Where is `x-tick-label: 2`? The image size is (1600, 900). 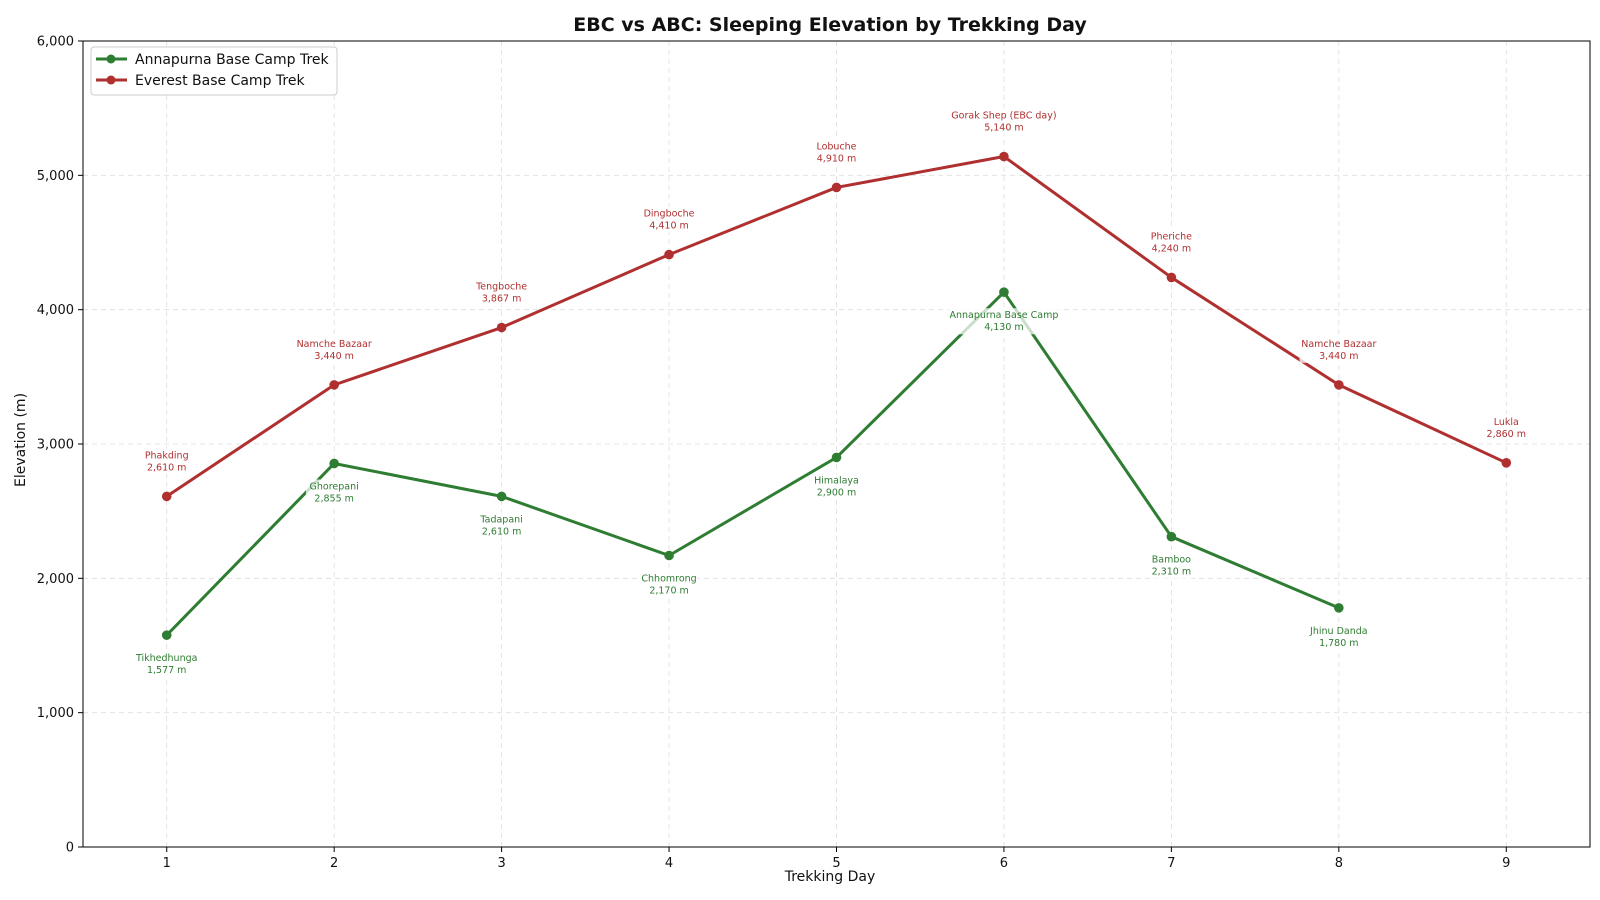
x-tick-label: 2 is located at coordinates (334, 863).